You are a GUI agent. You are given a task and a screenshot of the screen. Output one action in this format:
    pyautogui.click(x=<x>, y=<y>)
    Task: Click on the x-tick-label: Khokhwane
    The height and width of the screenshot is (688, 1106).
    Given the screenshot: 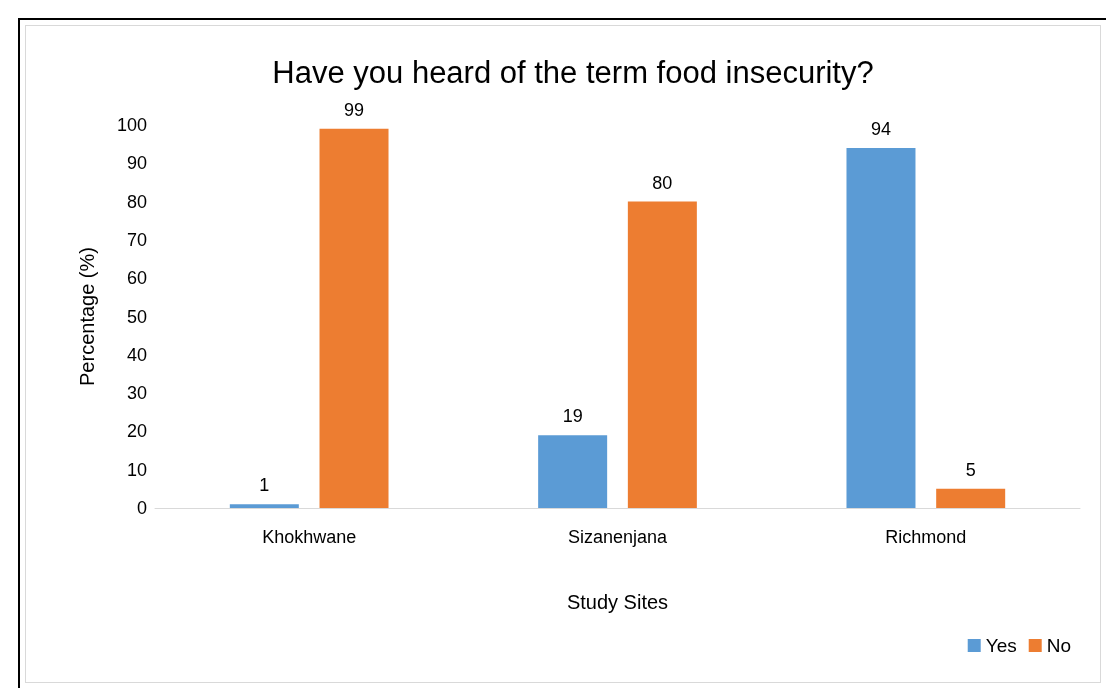 What is the action you would take?
    pyautogui.click(x=309, y=537)
    